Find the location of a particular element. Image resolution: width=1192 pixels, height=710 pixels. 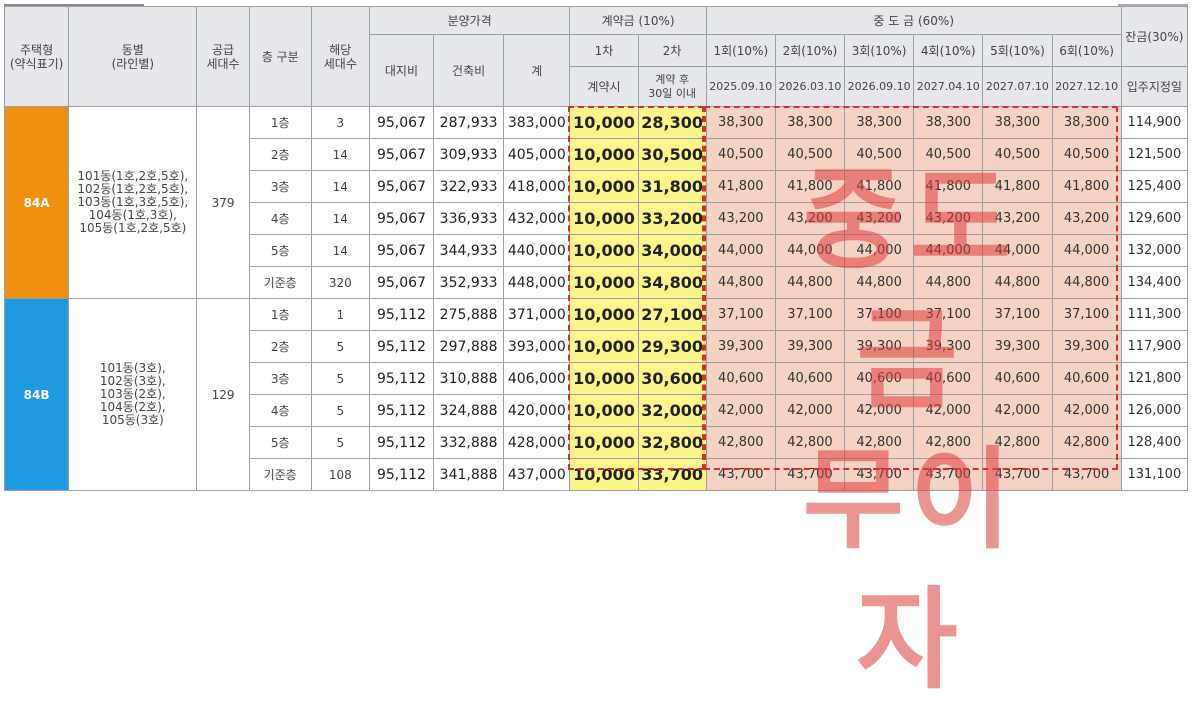

top-strip is located at coordinates (596, 3).